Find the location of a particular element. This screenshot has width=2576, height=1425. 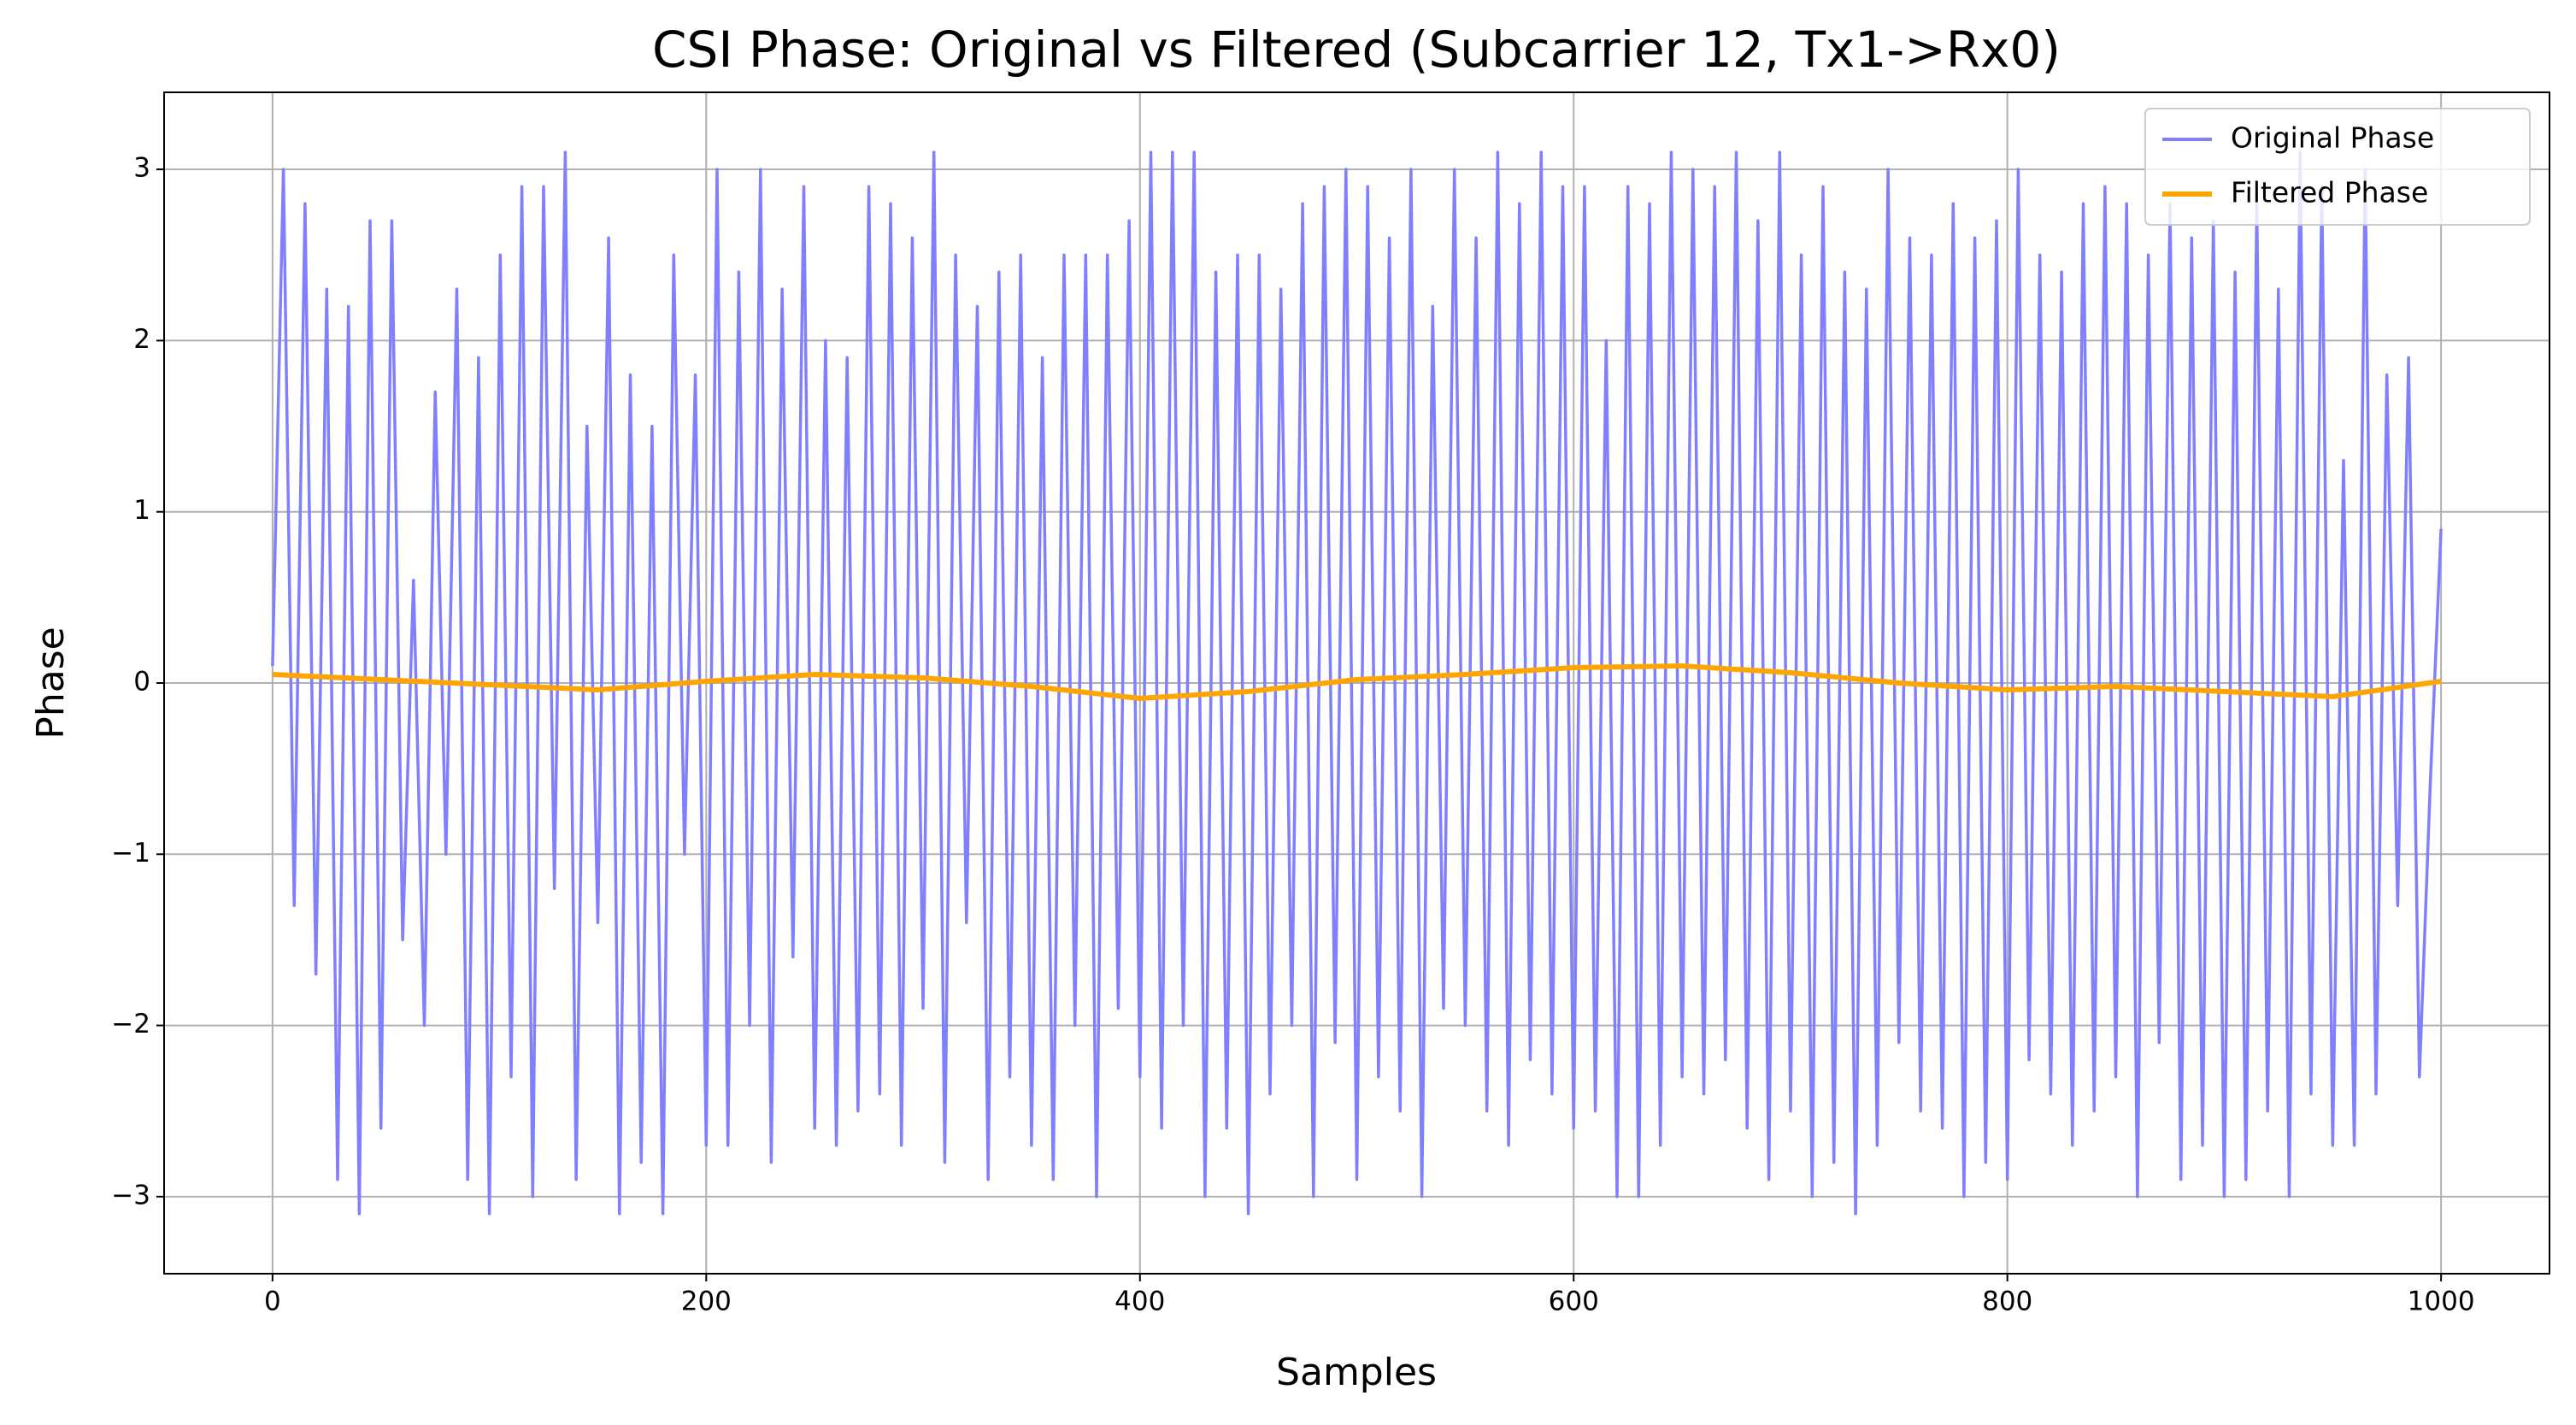

legend-box is located at coordinates (2337, 167).